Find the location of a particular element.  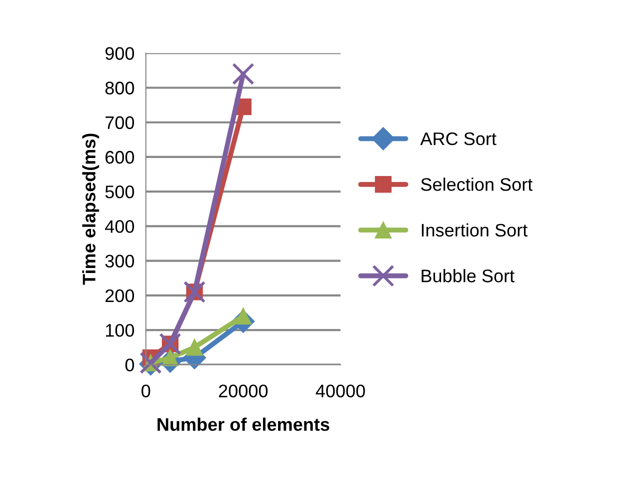

y-axis-title: Time elapsed(ms) is located at coordinates (91, 209).